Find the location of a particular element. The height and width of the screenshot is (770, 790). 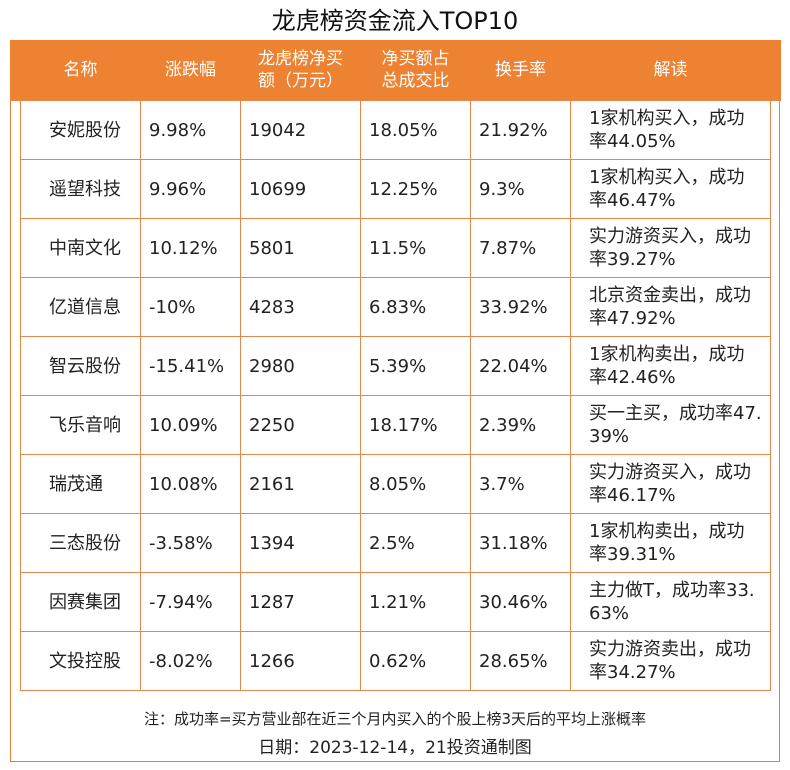

header-ratio-line2: 总成交比 is located at coordinates (415, 81).